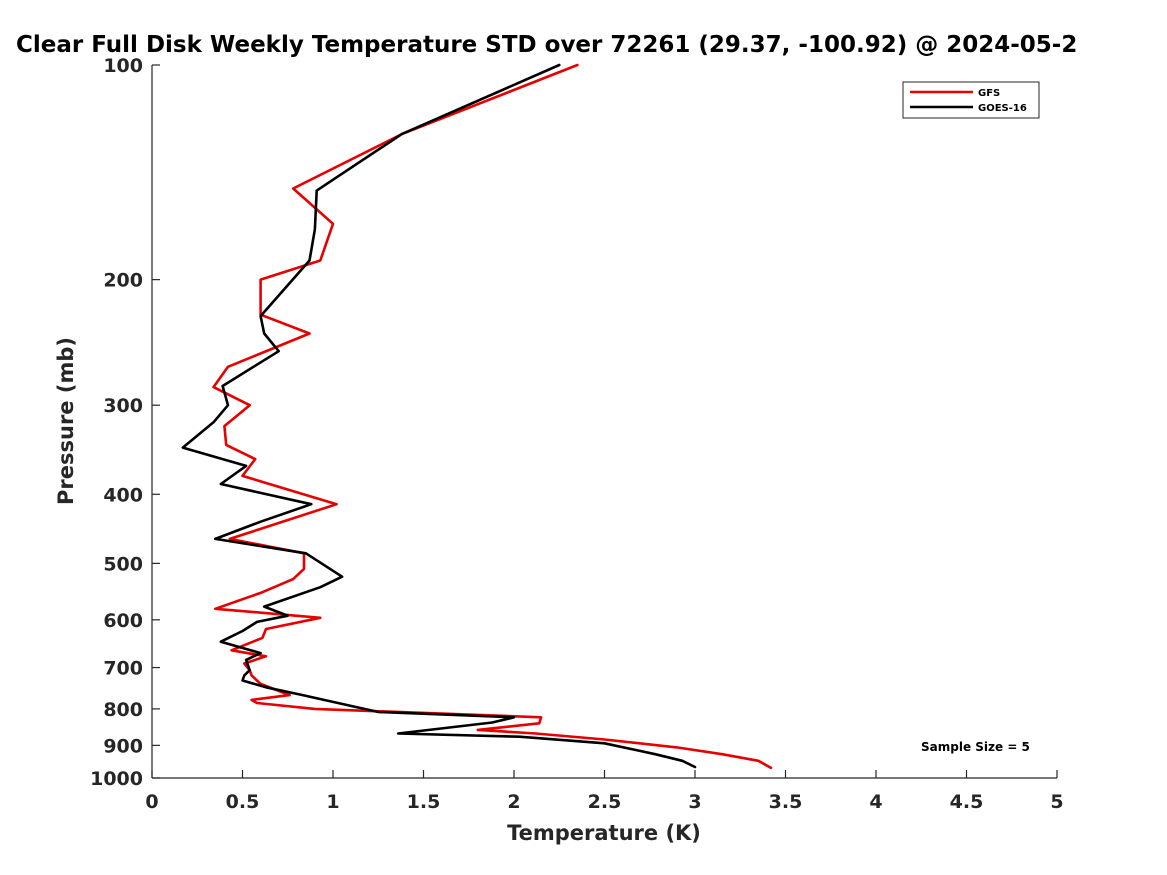  What do you see at coordinates (116, 779) in the screenshot?
I see `y-tick-label: 1000` at bounding box center [116, 779].